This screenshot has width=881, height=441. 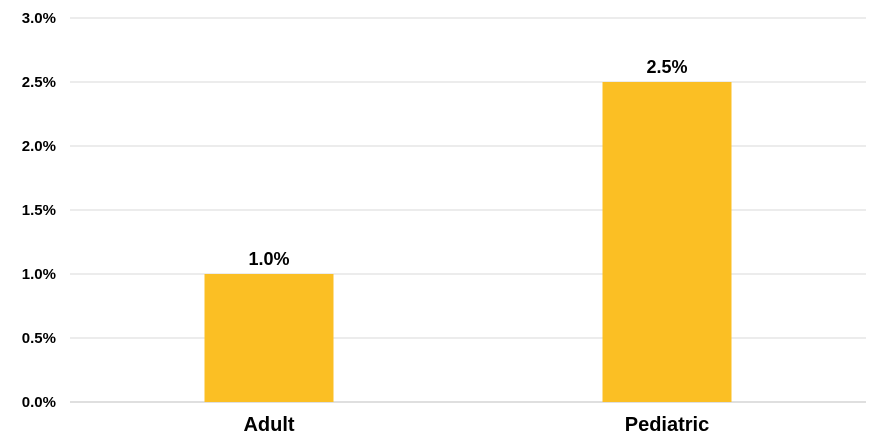 I want to click on y-tick-label: 1.5%, so click(x=39, y=210).